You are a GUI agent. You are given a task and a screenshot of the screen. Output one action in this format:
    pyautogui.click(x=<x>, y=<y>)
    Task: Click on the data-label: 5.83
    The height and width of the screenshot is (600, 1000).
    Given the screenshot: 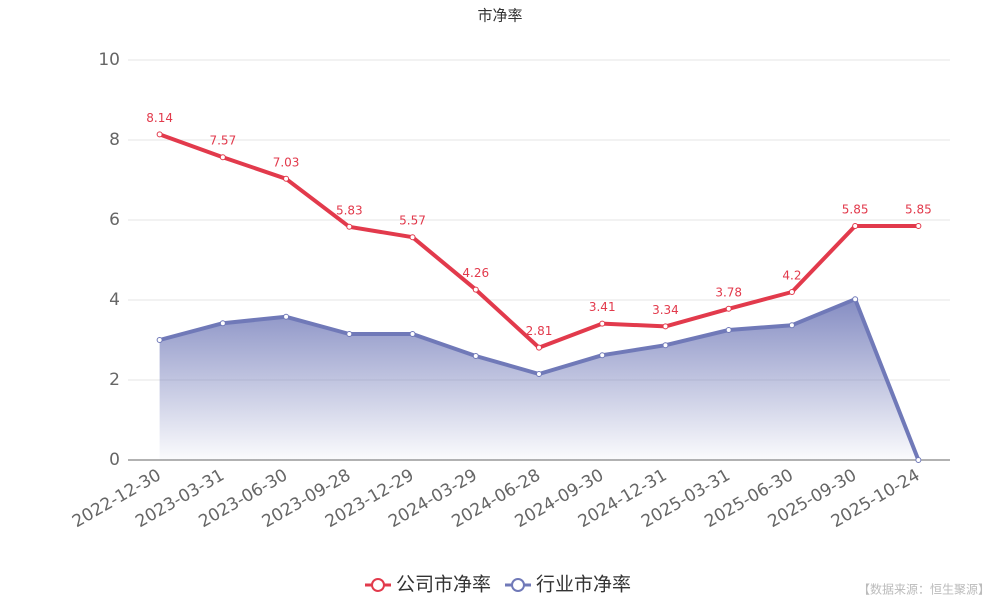 What is the action you would take?
    pyautogui.click(x=349, y=210)
    